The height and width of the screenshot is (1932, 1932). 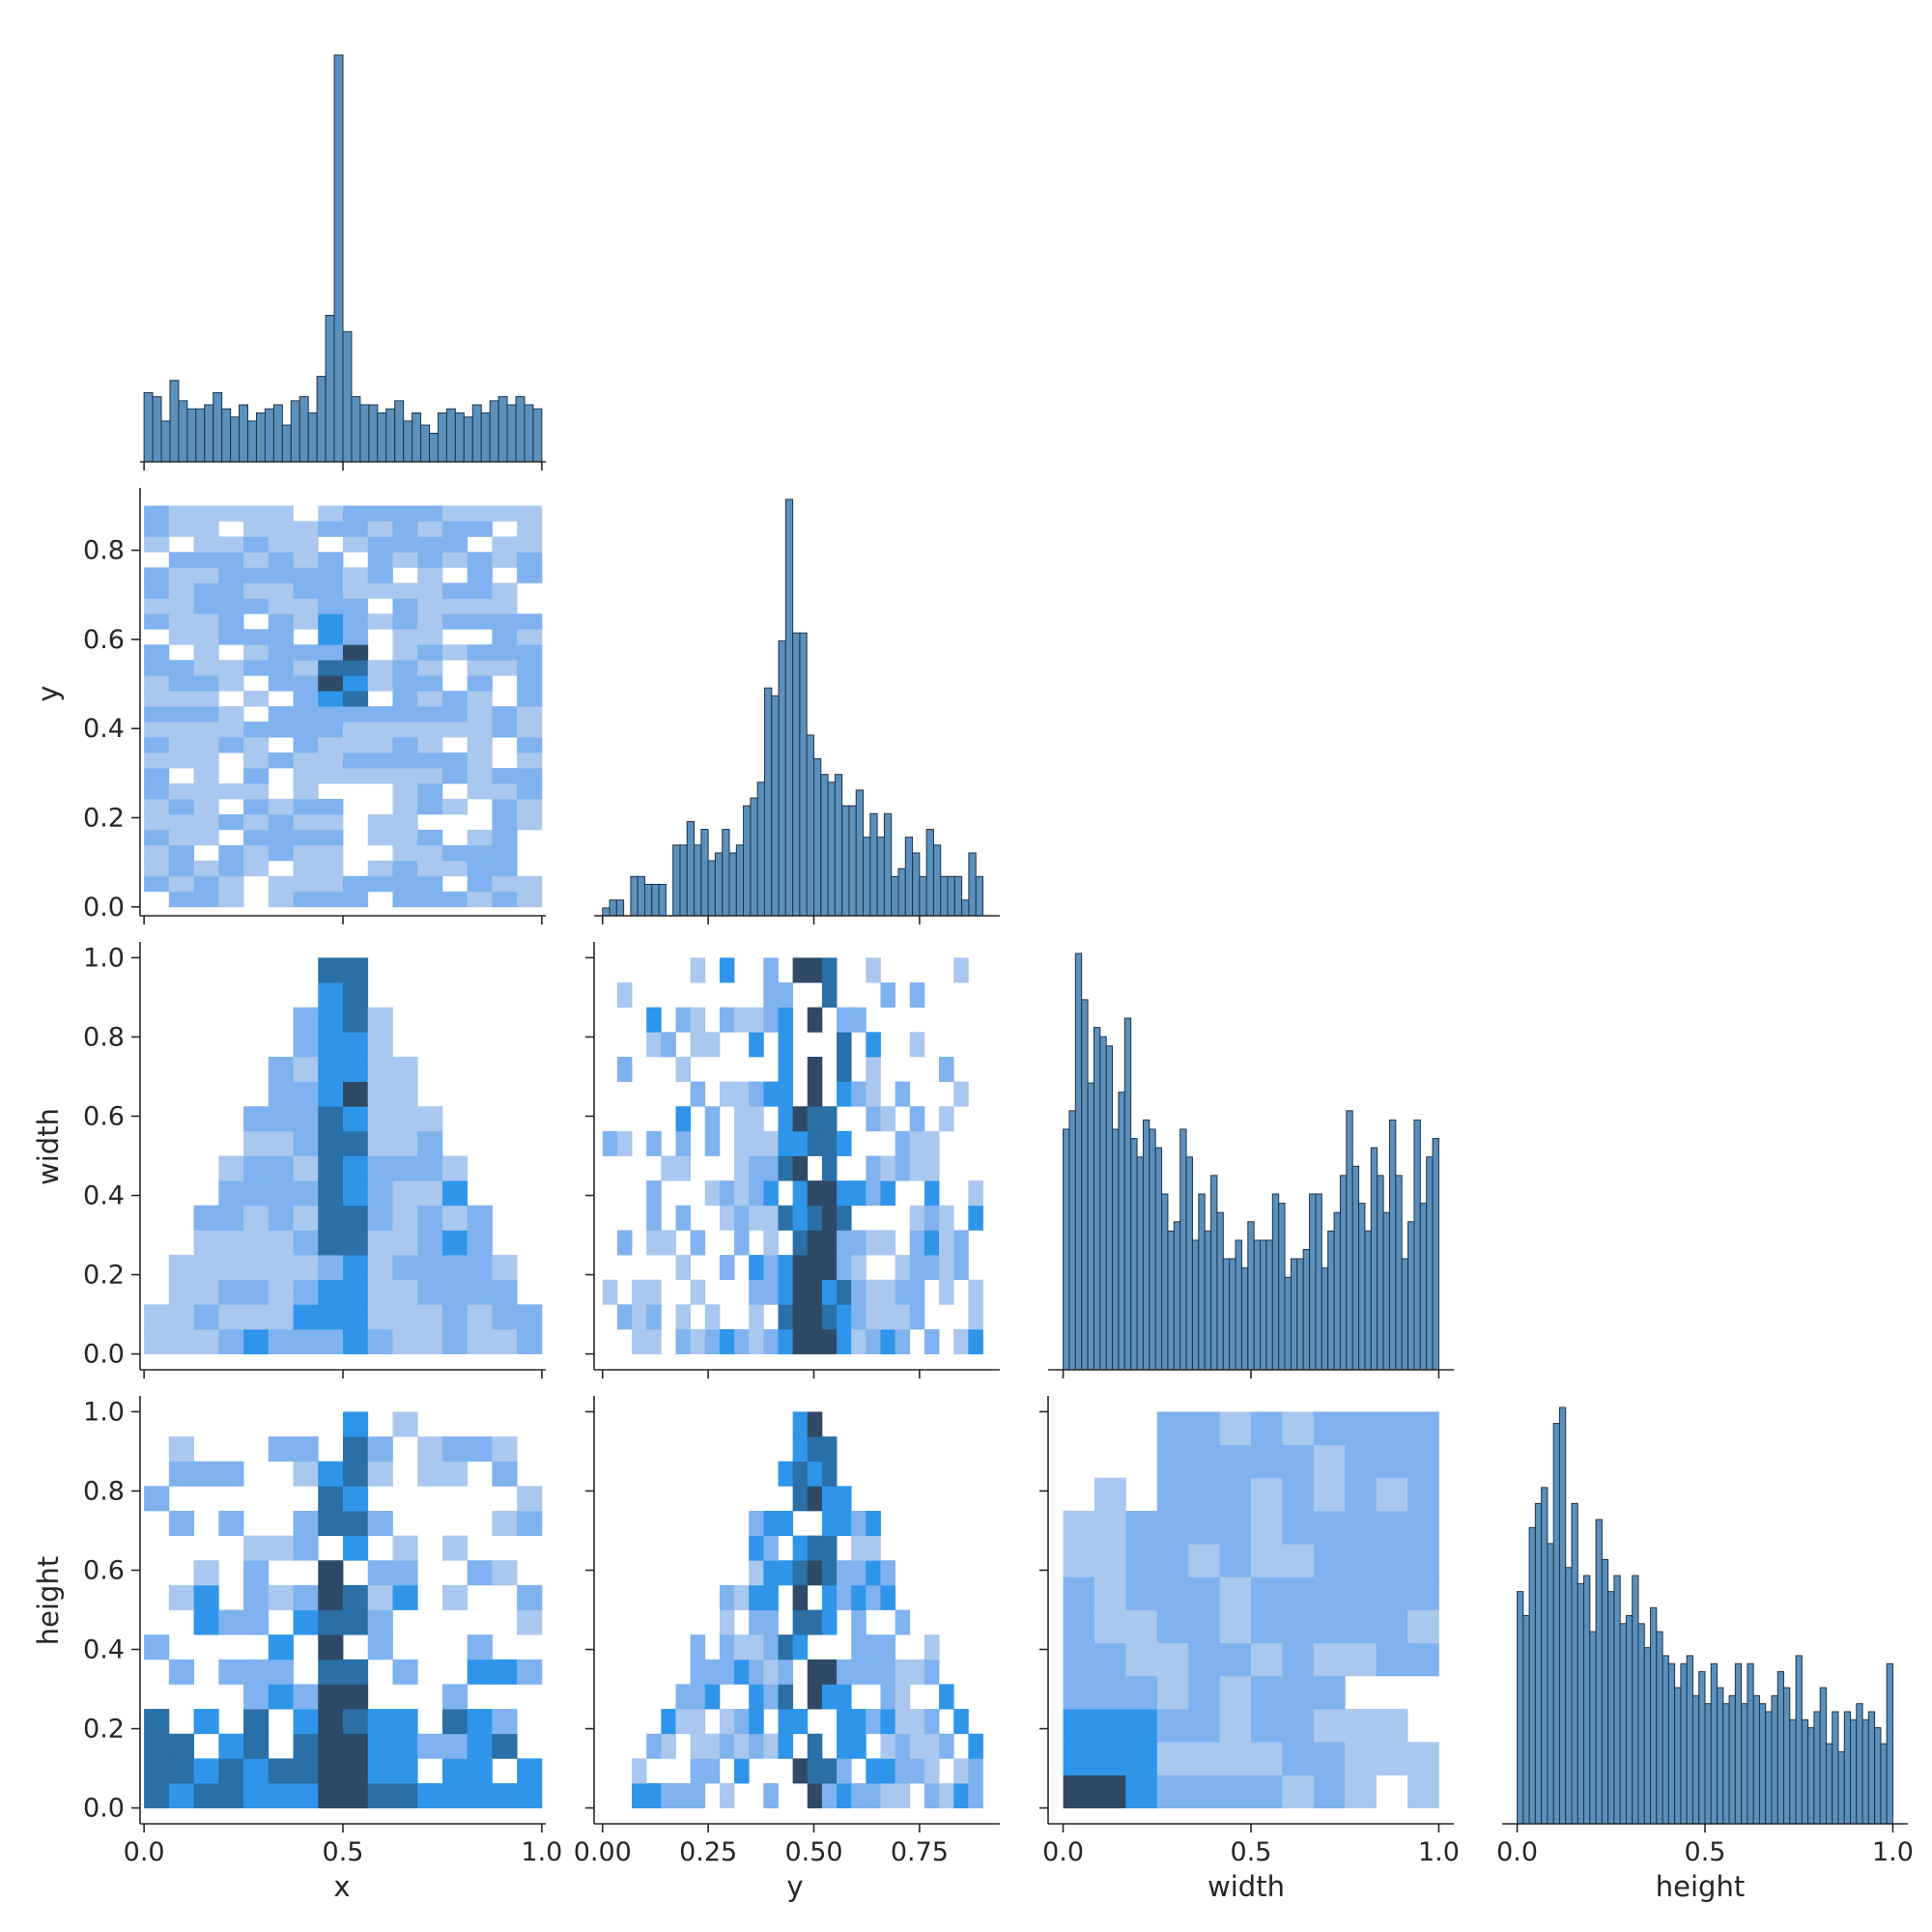 I want to click on x-tick-label: 0.0, so click(x=144, y=1852).